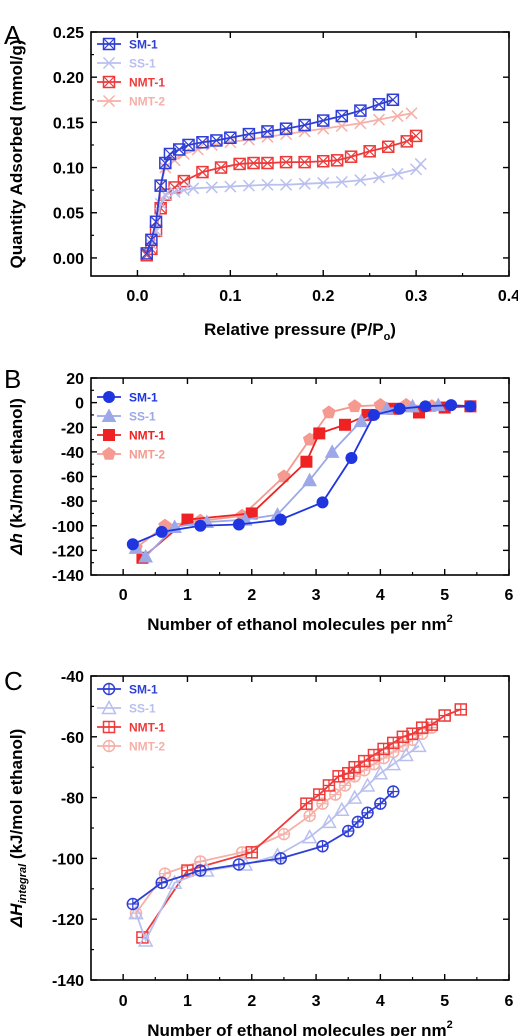  Describe the element at coordinates (16, 796) in the screenshot. I see `panel-c-ylabel-tail: (kJ/mol ethanol)` at that location.